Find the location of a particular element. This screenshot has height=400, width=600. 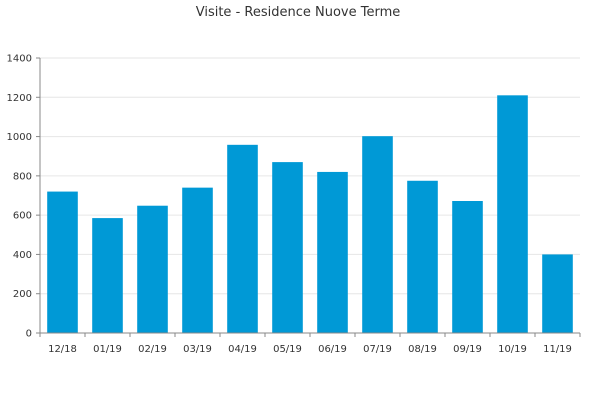

x-tick-label: 12/18 is located at coordinates (62, 349).